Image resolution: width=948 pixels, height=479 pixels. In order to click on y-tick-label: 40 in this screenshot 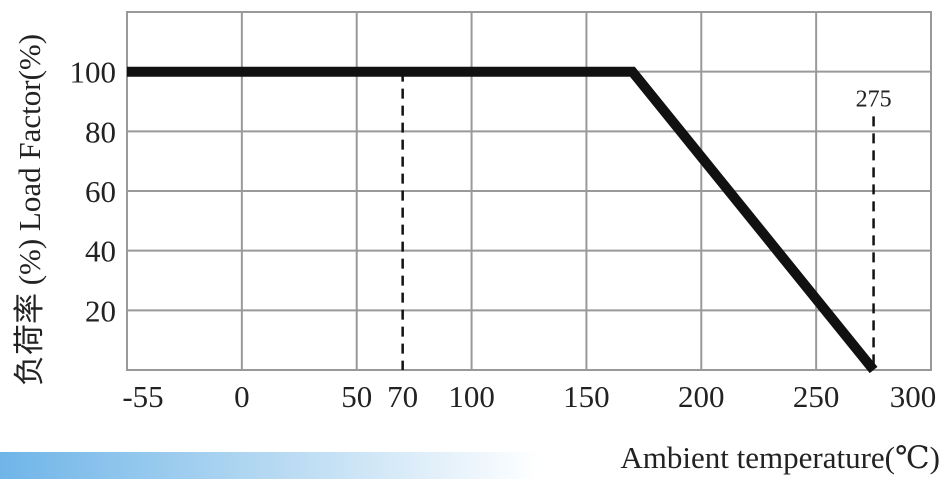, I will do `click(100, 251)`.